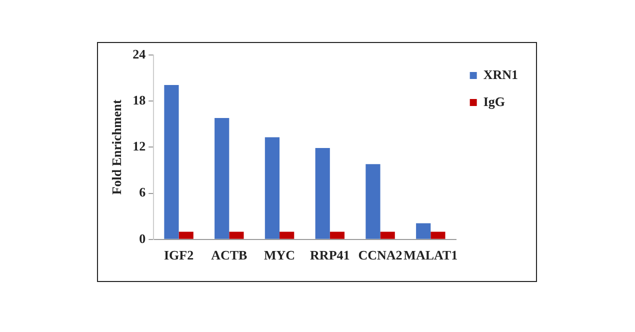  What do you see at coordinates (229, 255) in the screenshot?
I see `x-tick-label: ACTB` at bounding box center [229, 255].